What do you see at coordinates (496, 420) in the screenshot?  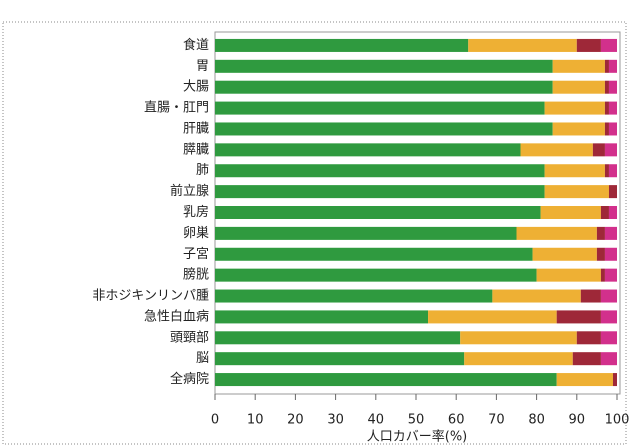 I see `x-tick-label: 70` at bounding box center [496, 420].